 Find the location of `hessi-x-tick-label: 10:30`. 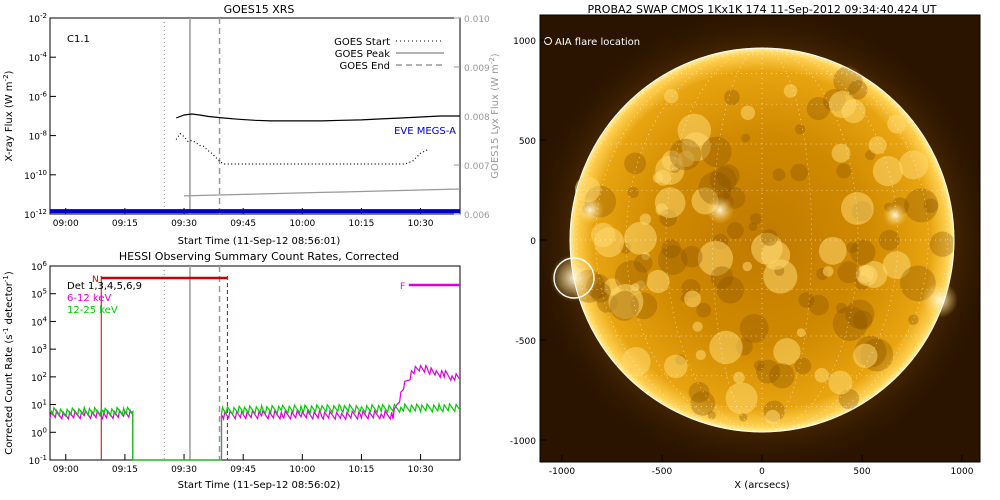

hessi-x-tick-label: 10:30 is located at coordinates (421, 470).